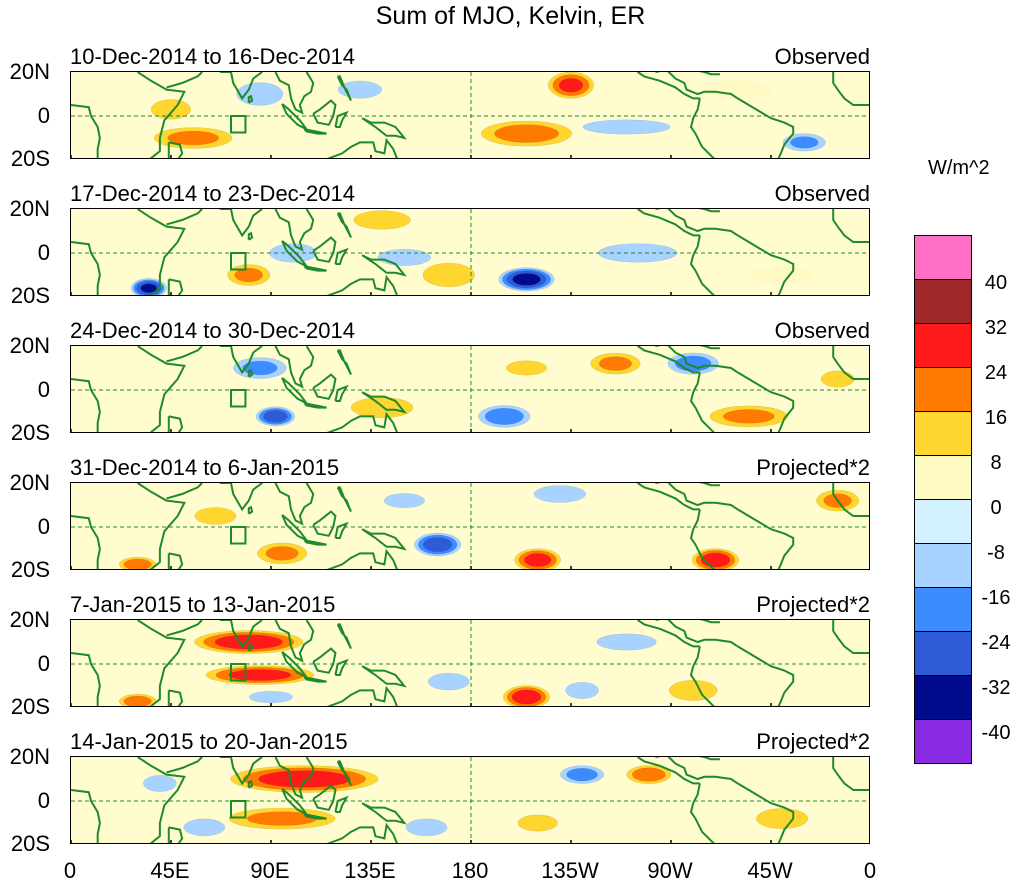 The image size is (1021, 889). Describe the element at coordinates (813, 741) in the screenshot. I see `panel-6-status: Projected*2` at that location.